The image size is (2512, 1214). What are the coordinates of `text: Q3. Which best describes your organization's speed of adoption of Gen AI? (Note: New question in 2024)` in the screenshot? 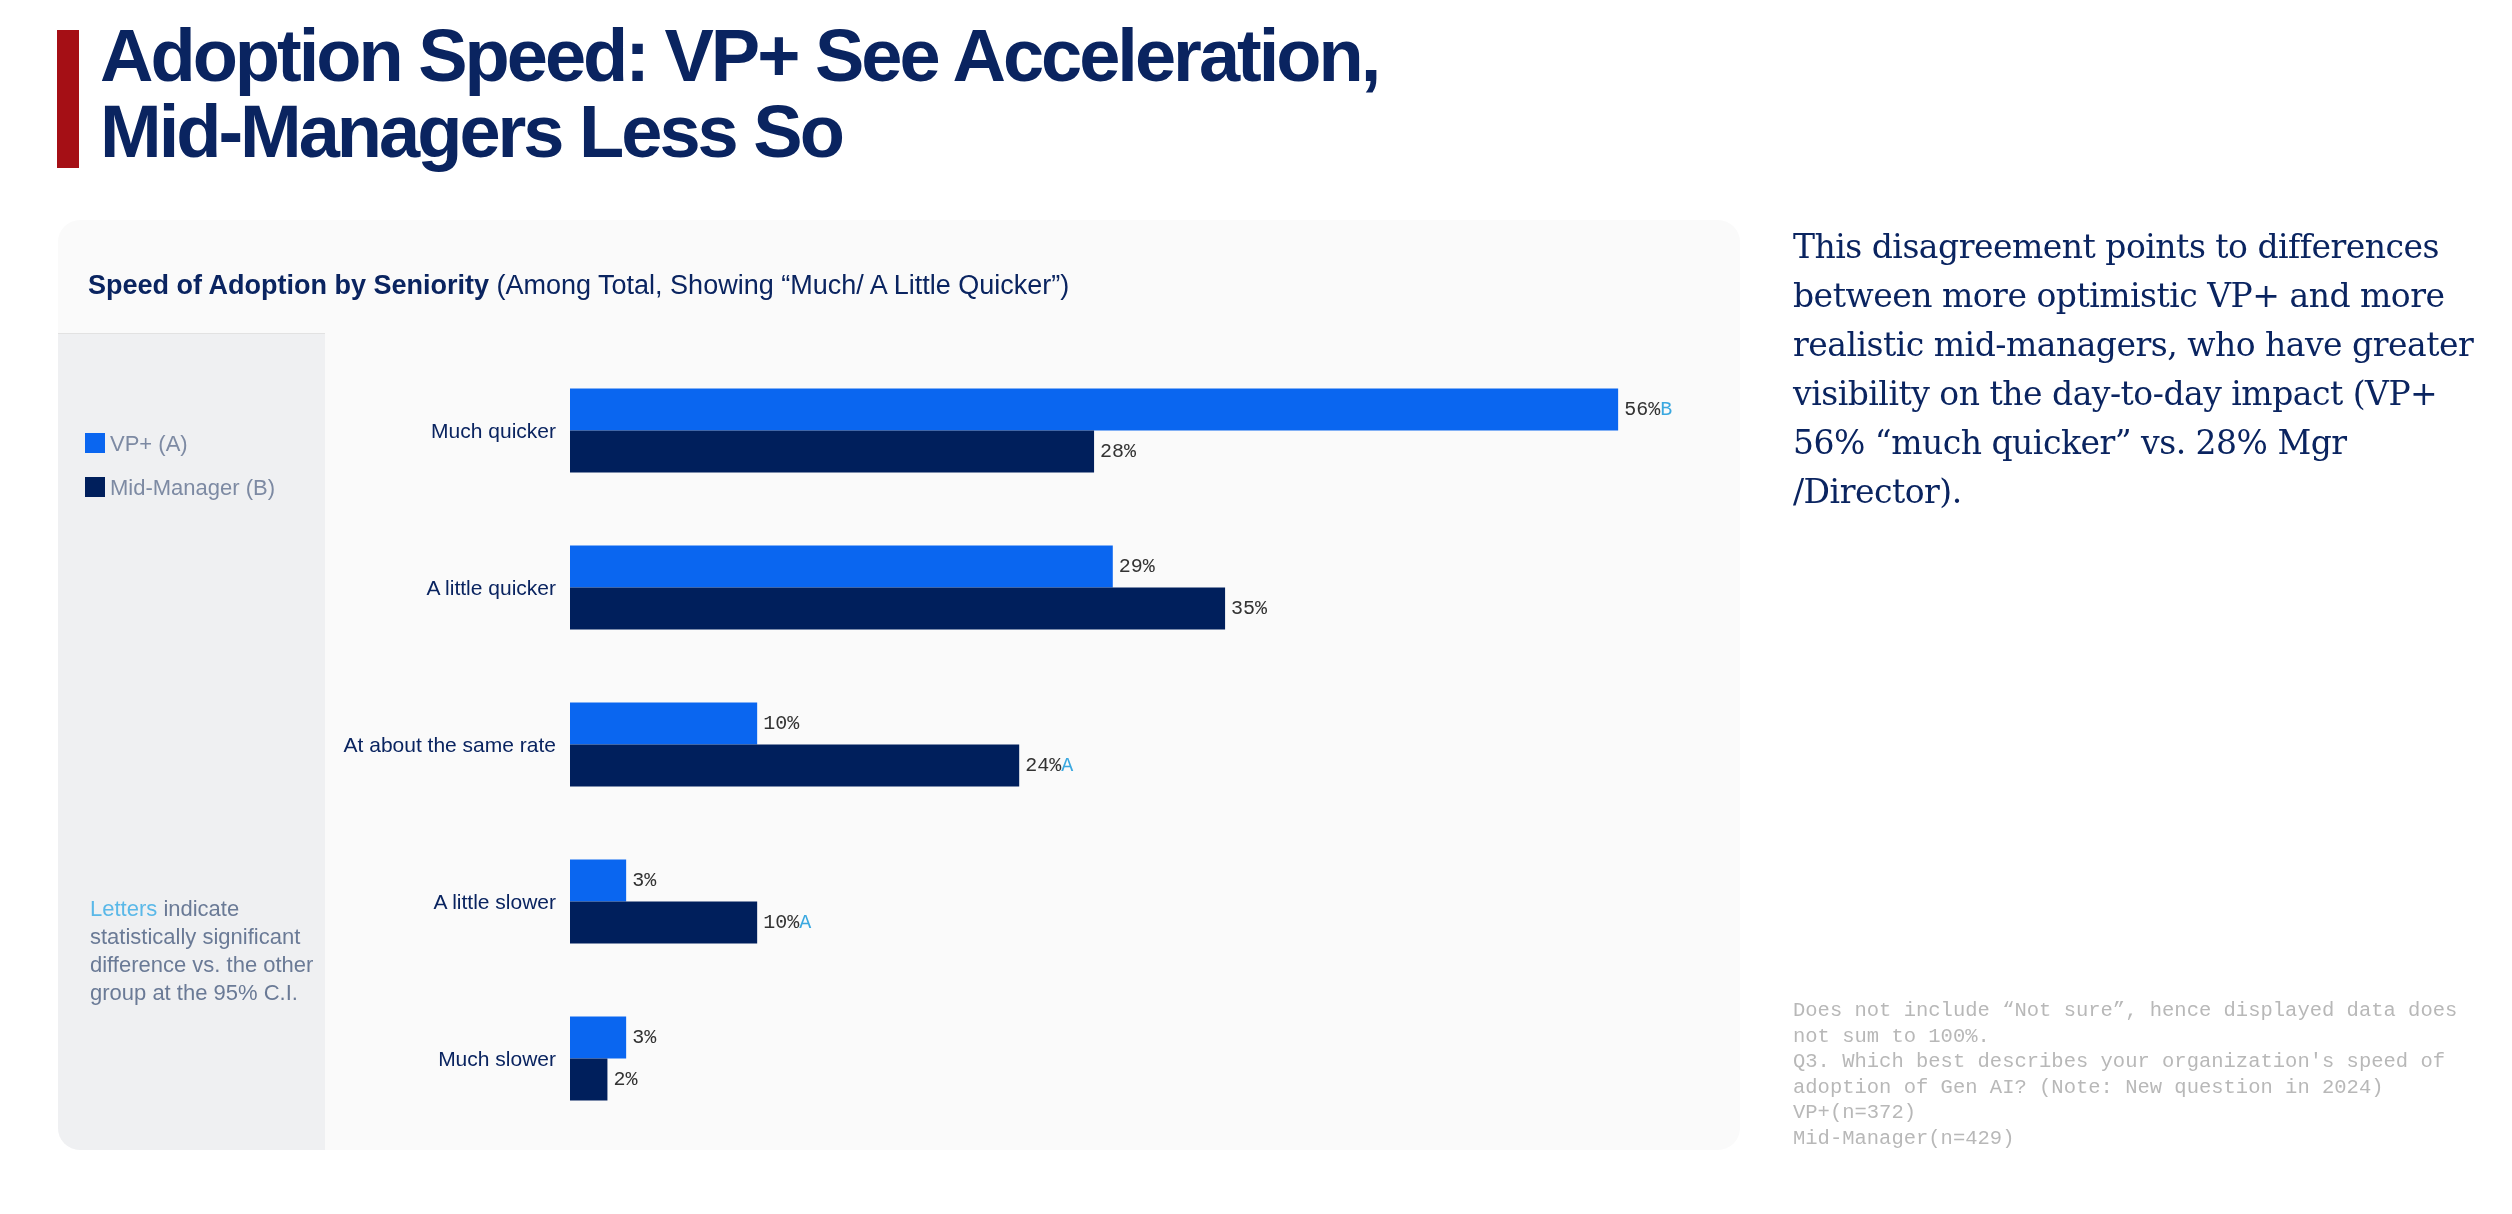 It's located at (2119, 1074).